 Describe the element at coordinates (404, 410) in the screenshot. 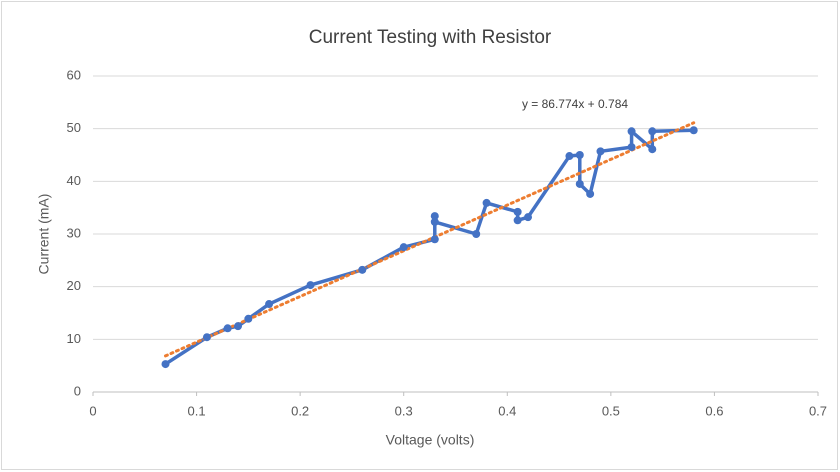

I see `x-tick-label: 0.3` at that location.